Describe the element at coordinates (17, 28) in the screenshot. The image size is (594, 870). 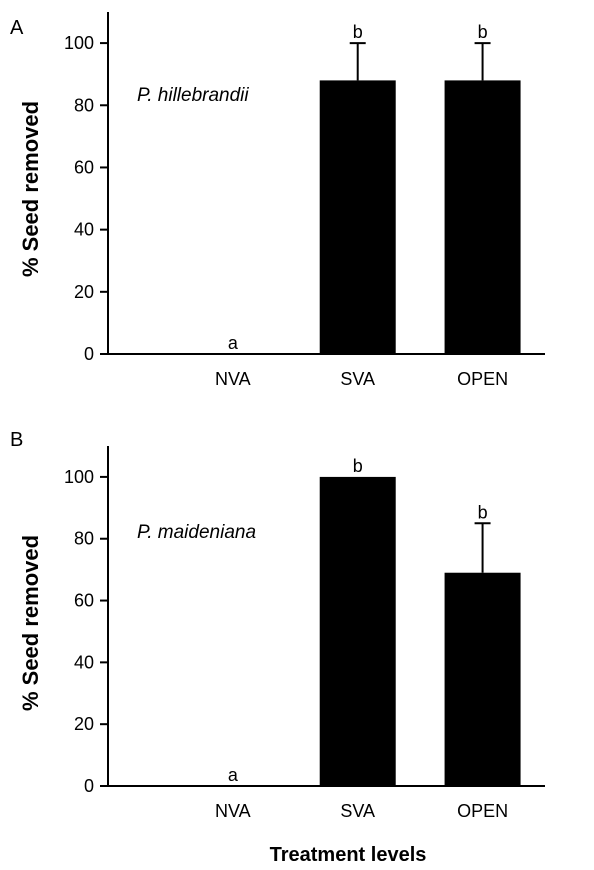
I see `panel-letter: A` at that location.